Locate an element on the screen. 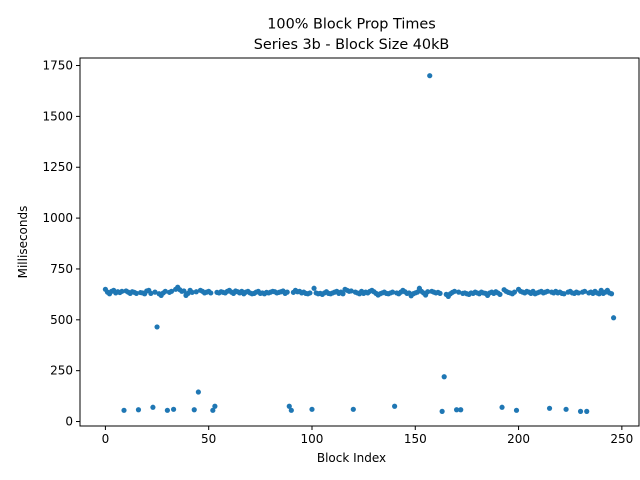 This screenshot has height=480, width=640. y-tick-label: 1250 is located at coordinates (57, 167).